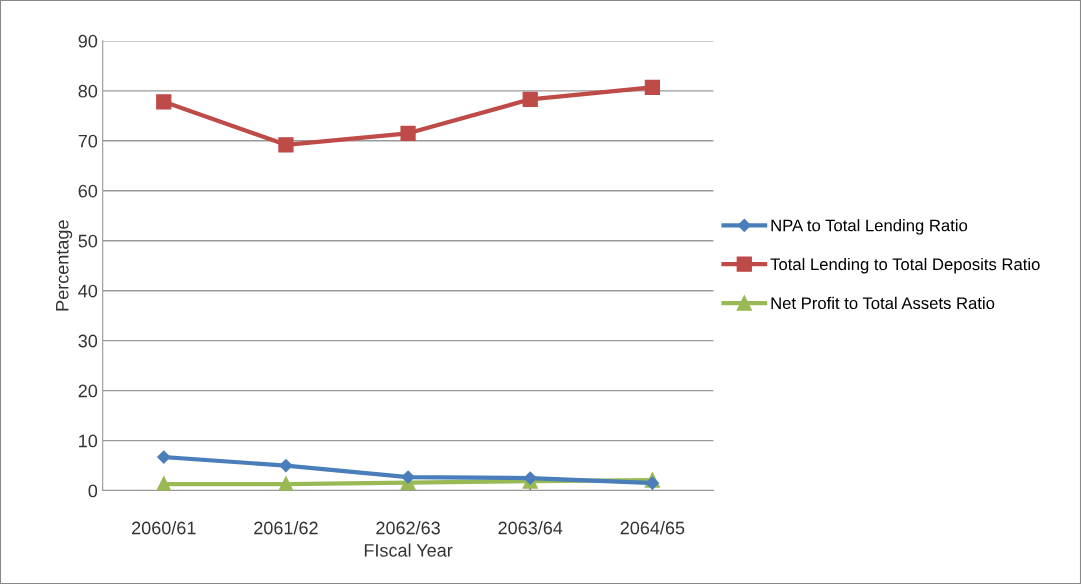 This screenshot has width=1081, height=584. What do you see at coordinates (408, 528) in the screenshot?
I see `x-tick-label: 2062/63` at bounding box center [408, 528].